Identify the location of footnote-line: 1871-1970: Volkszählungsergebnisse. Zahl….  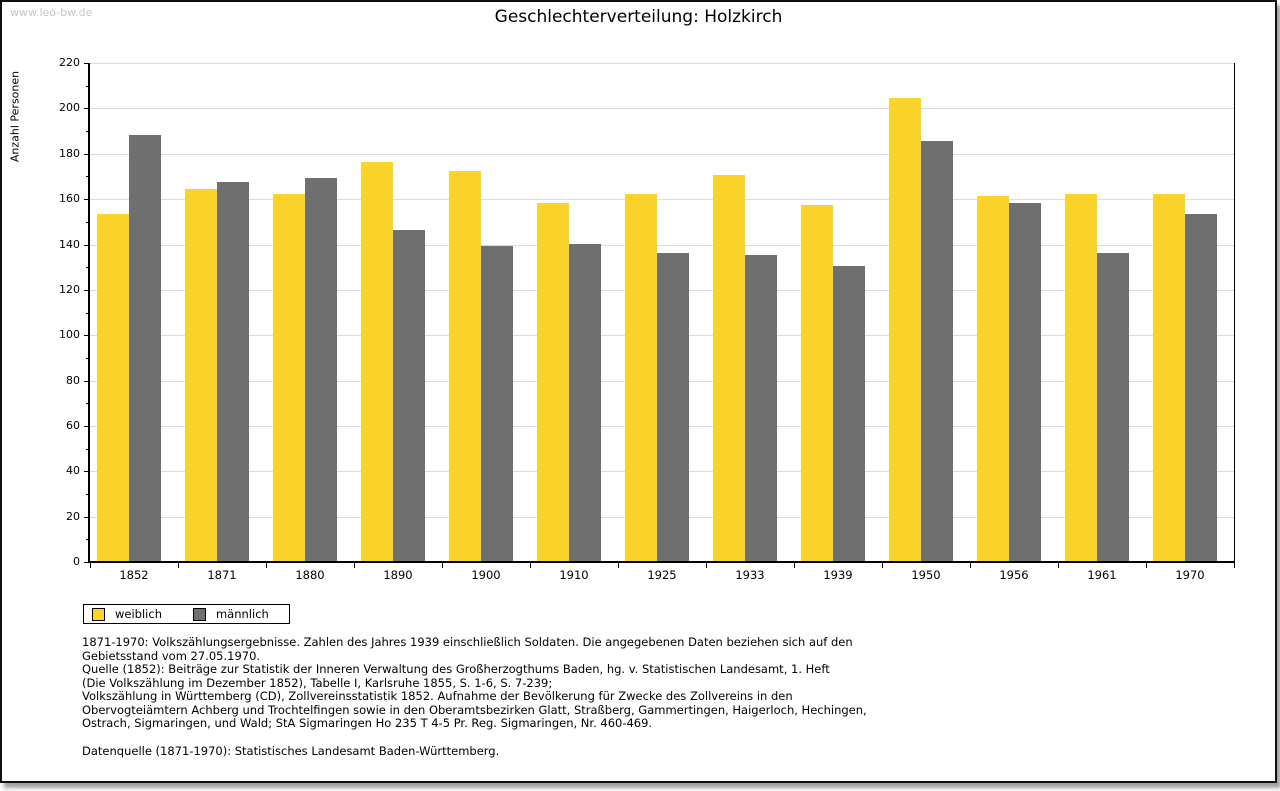
(467, 642).